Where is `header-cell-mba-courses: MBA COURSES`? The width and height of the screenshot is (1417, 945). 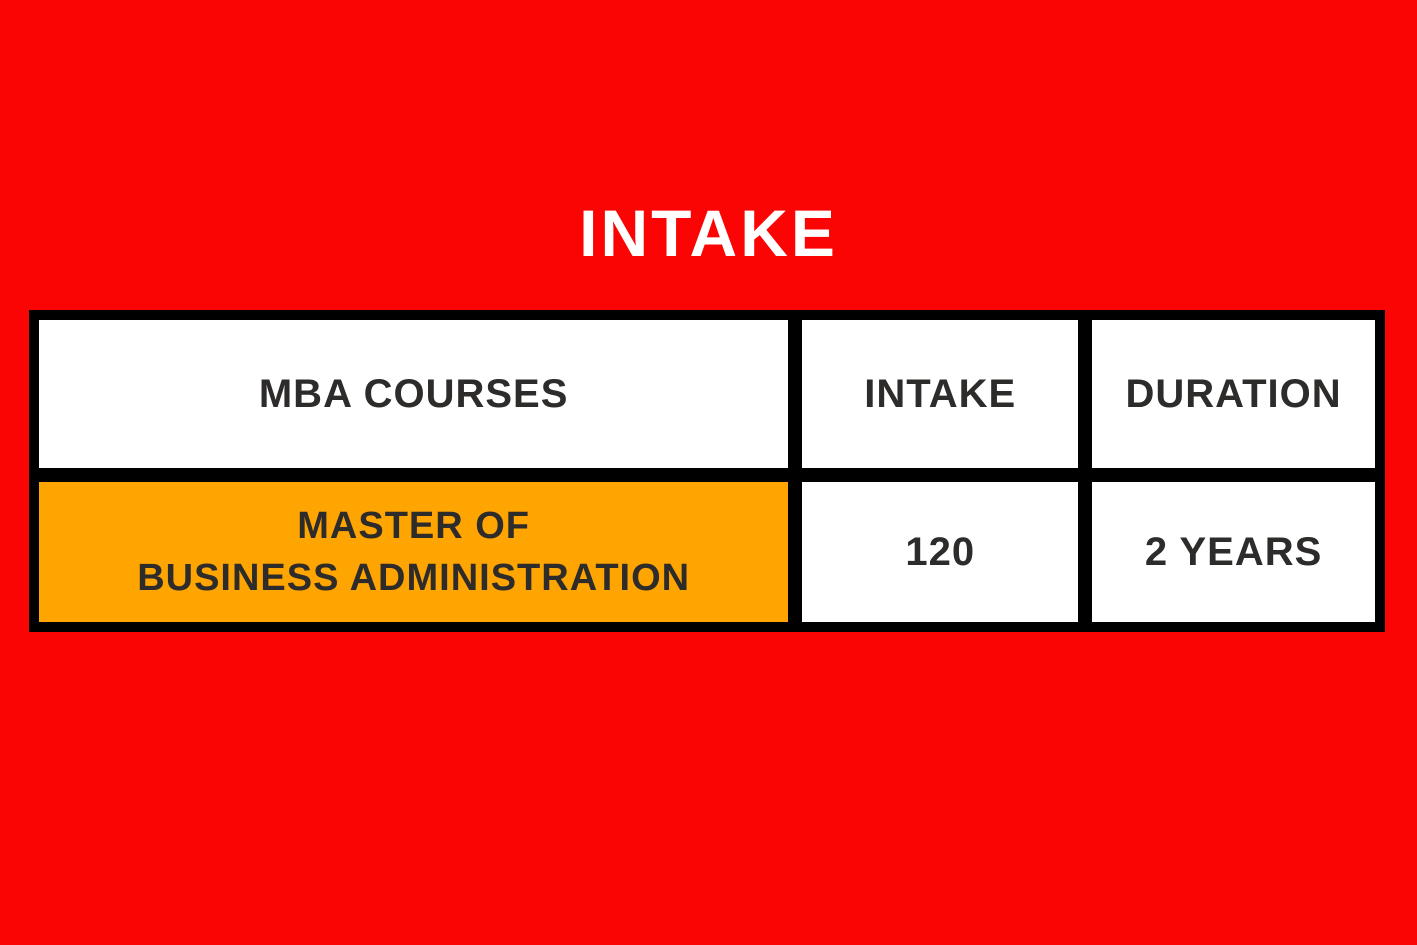
header-cell-mba-courses: MBA COURSES is located at coordinates (414, 394).